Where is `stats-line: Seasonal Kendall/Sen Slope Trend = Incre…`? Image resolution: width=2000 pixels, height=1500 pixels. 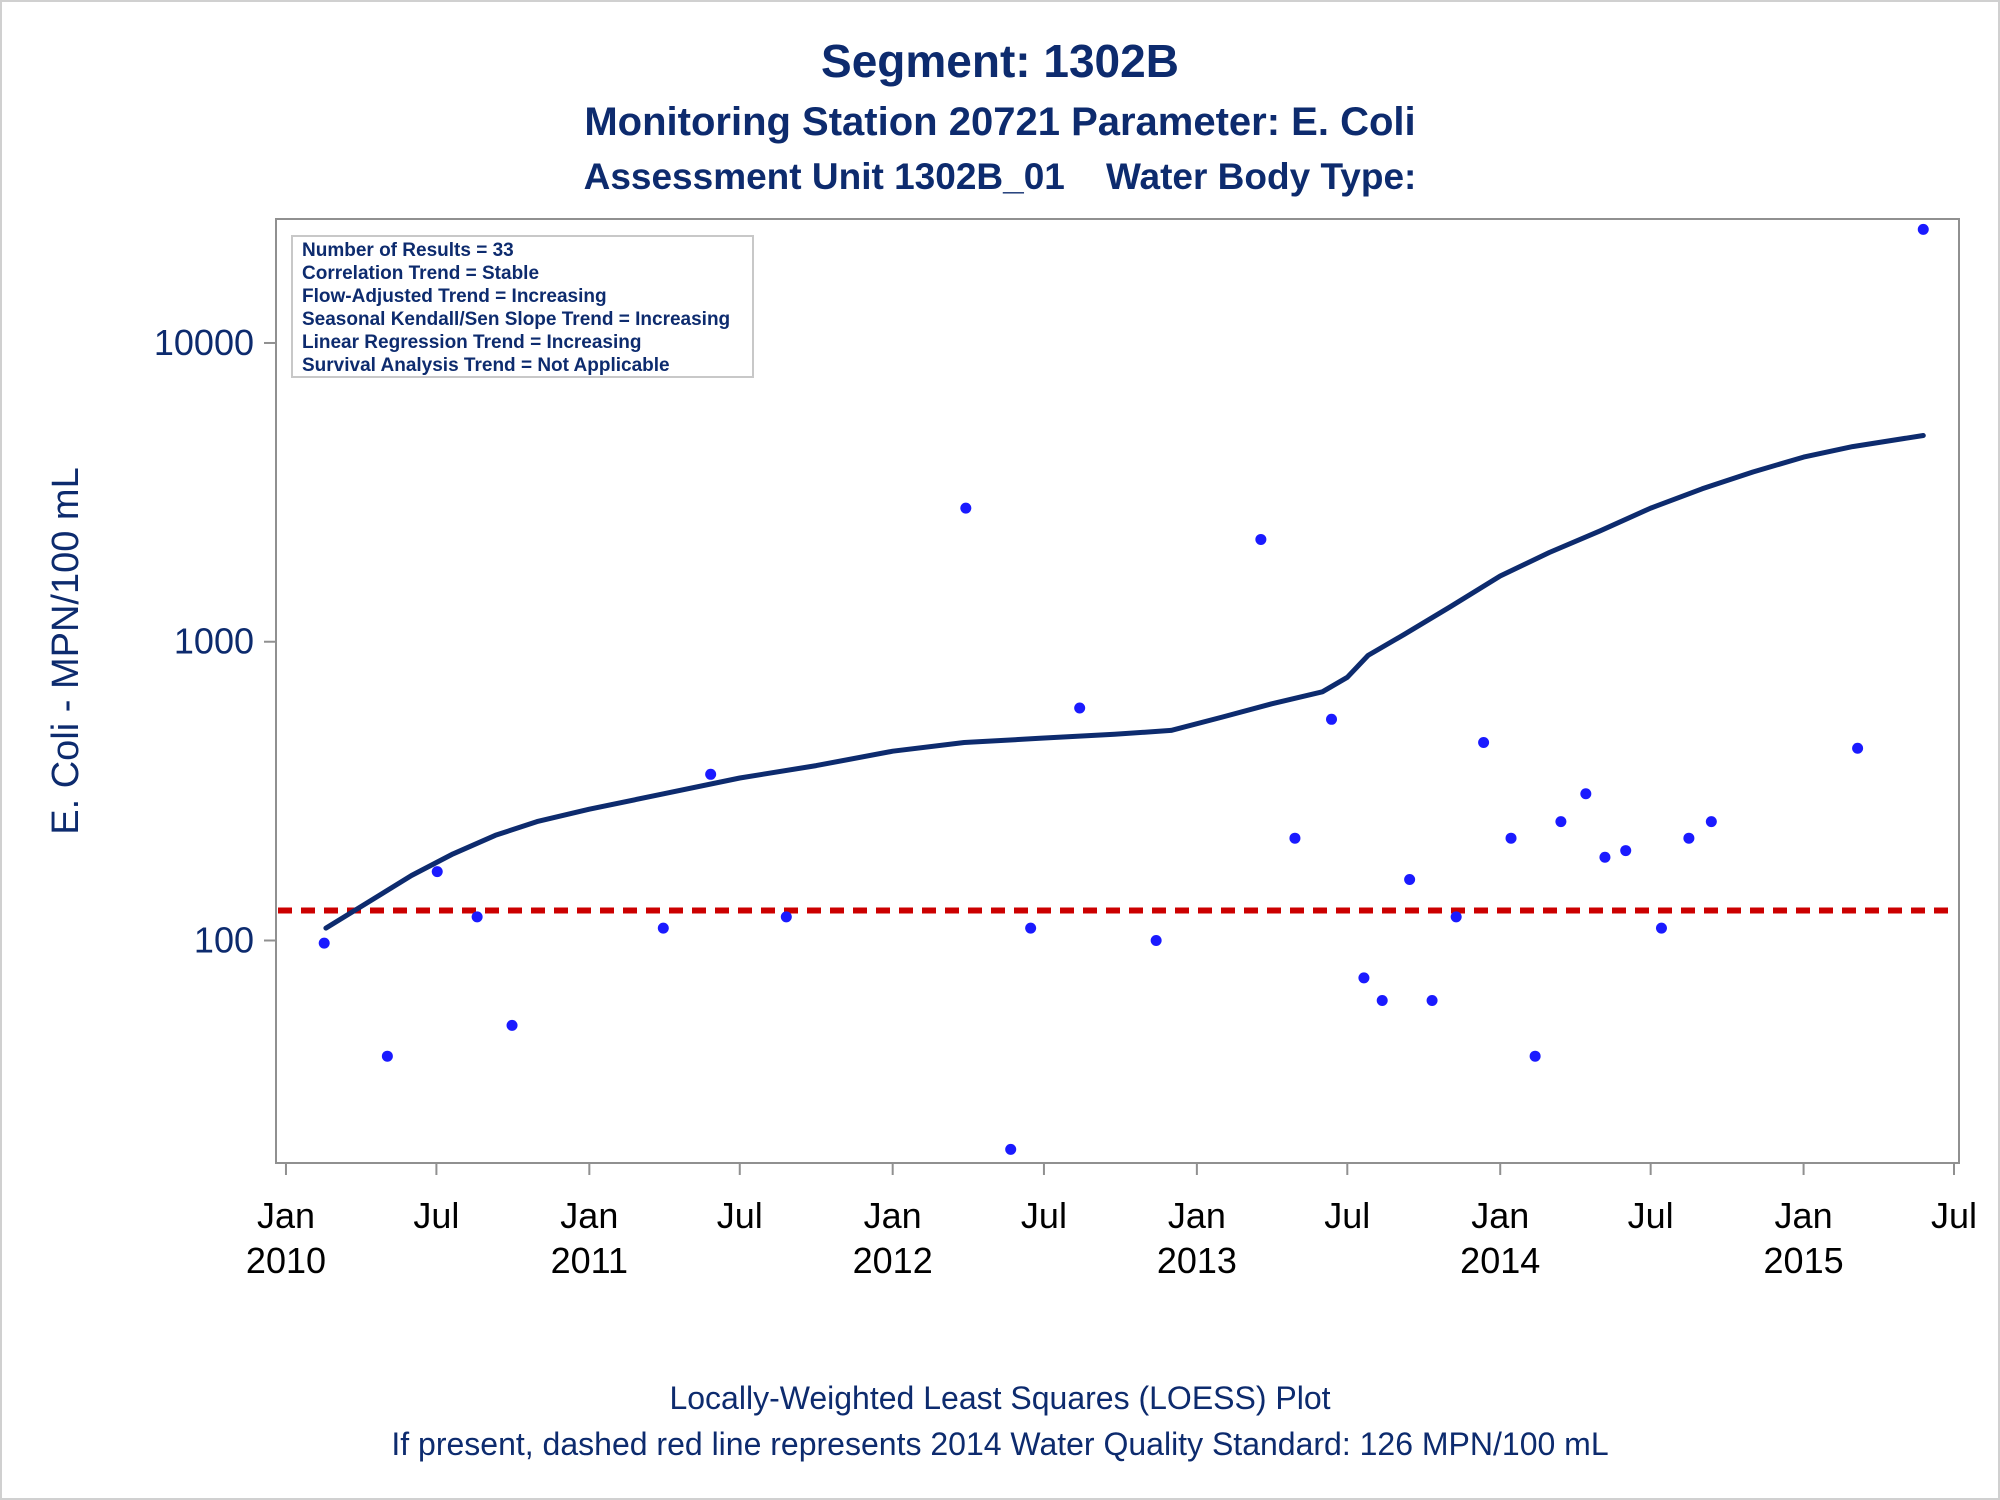 stats-line: Seasonal Kendall/Sen Slope Trend = Incre… is located at coordinates (516, 319).